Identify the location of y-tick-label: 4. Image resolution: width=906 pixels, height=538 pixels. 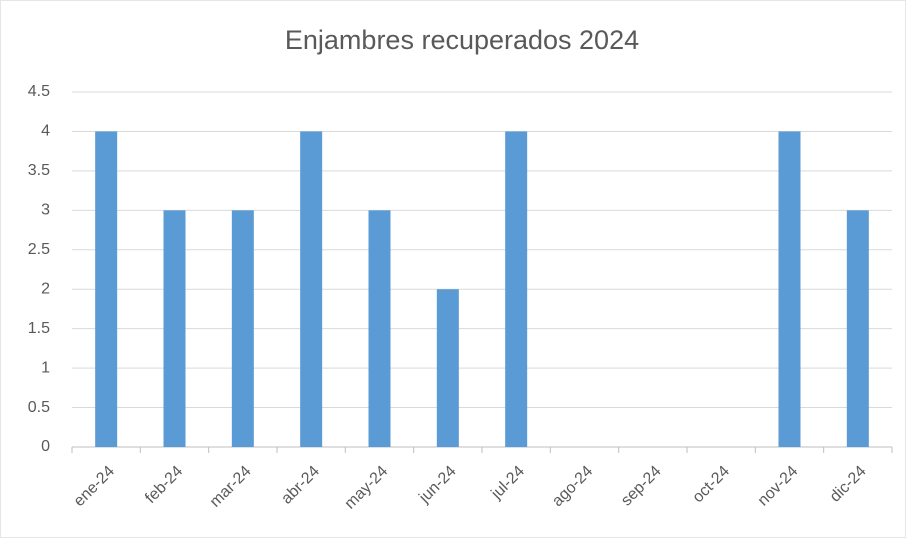
(45, 131).